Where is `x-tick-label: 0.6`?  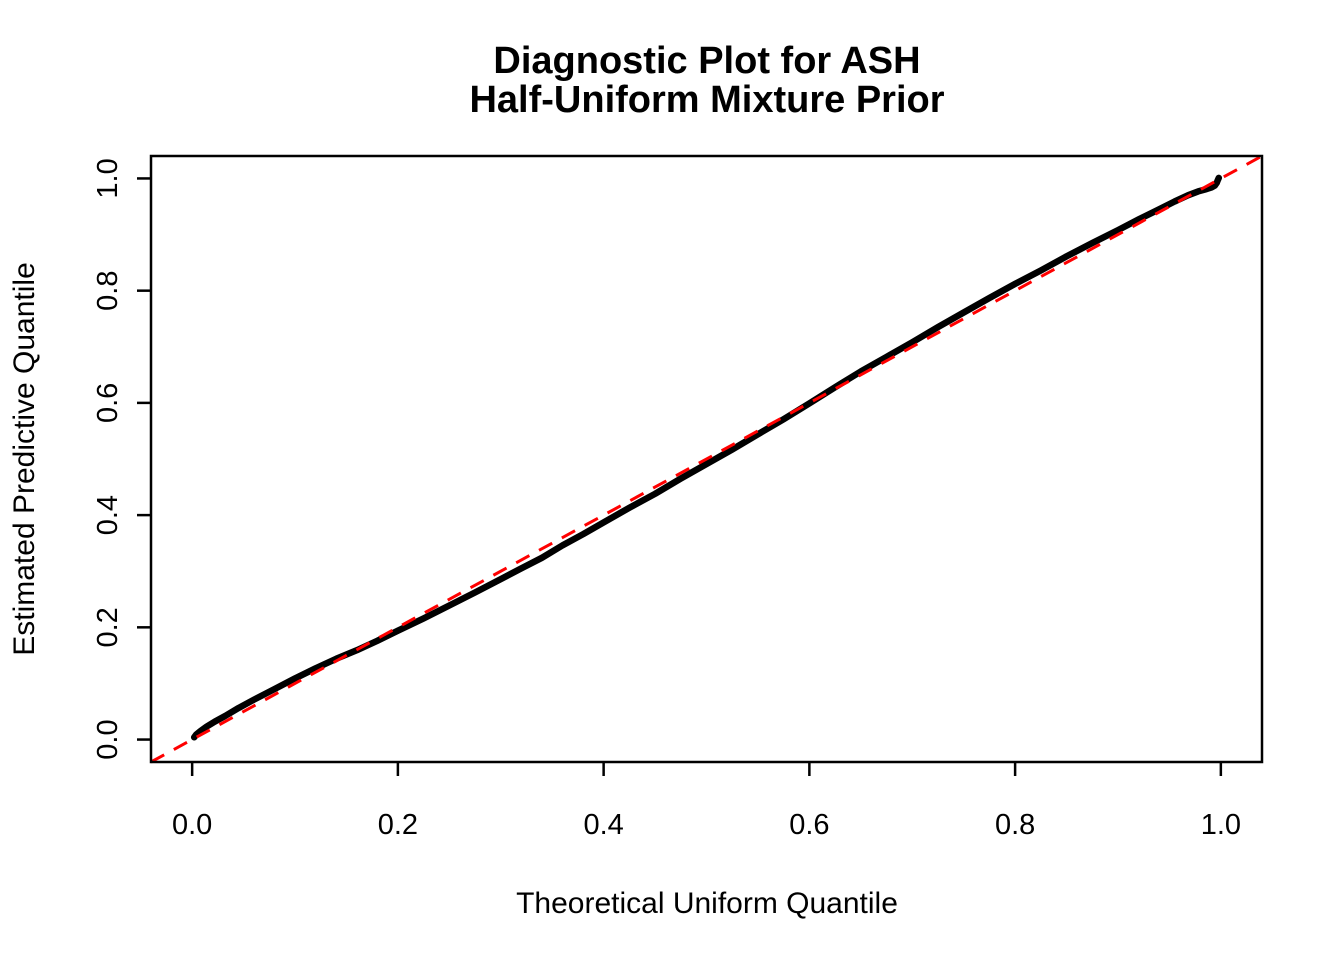 x-tick-label: 0.6 is located at coordinates (809, 825).